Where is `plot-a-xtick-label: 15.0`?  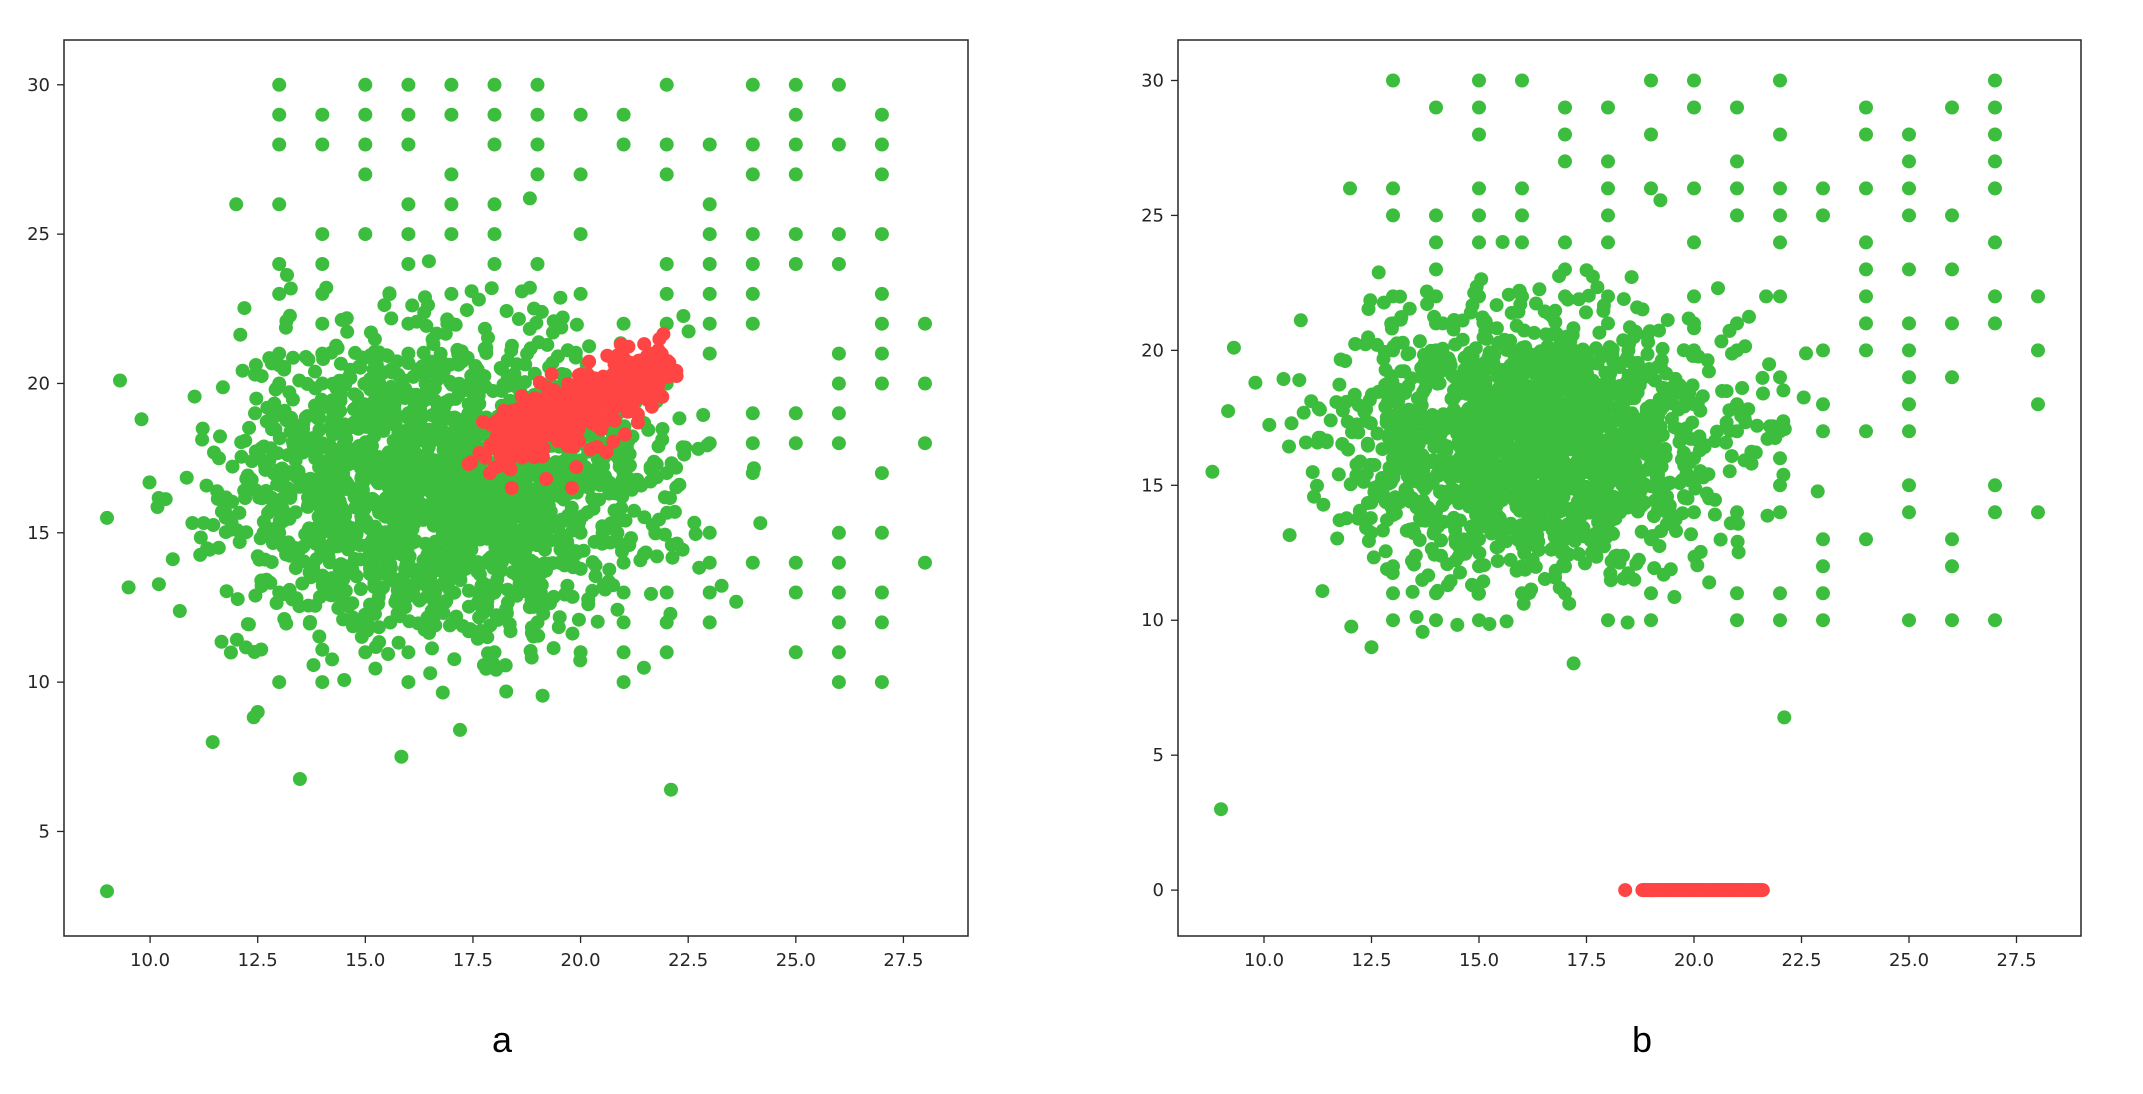 plot-a-xtick-label: 15.0 is located at coordinates (365, 960).